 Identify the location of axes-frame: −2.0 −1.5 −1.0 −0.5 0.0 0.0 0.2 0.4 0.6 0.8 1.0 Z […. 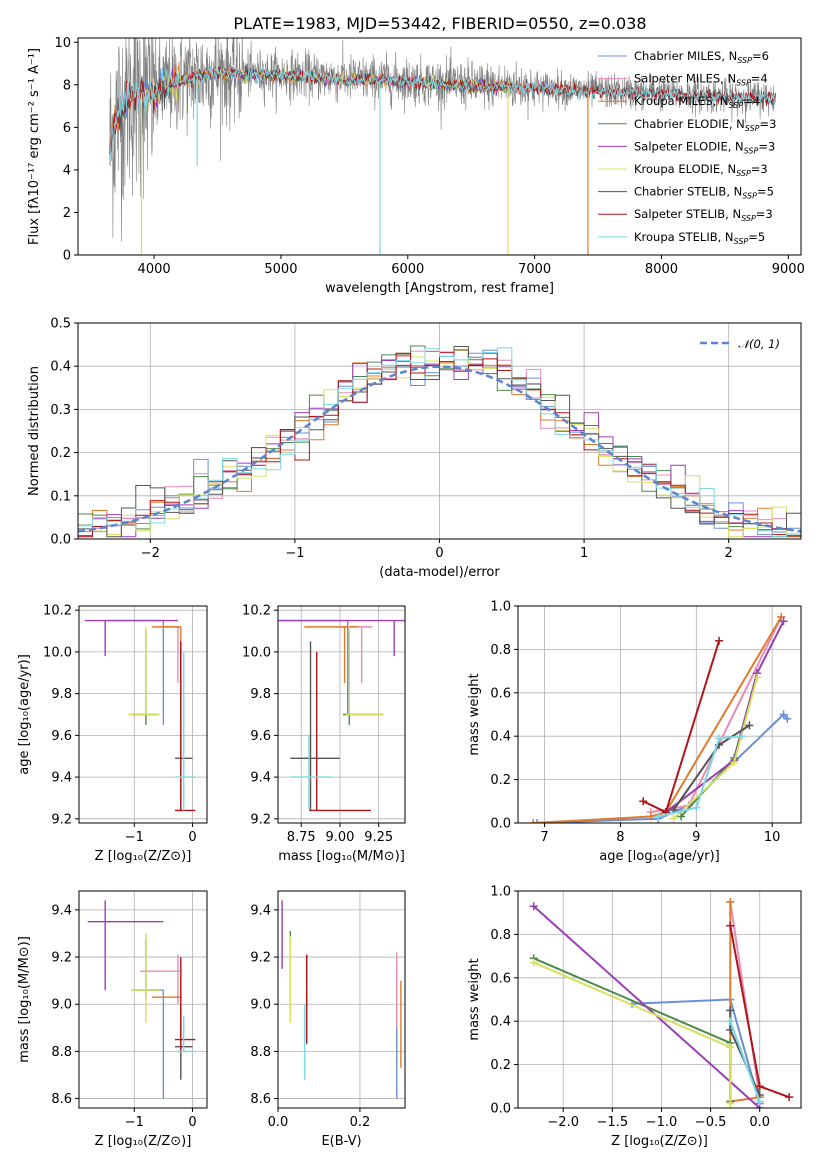
(634, 1017).